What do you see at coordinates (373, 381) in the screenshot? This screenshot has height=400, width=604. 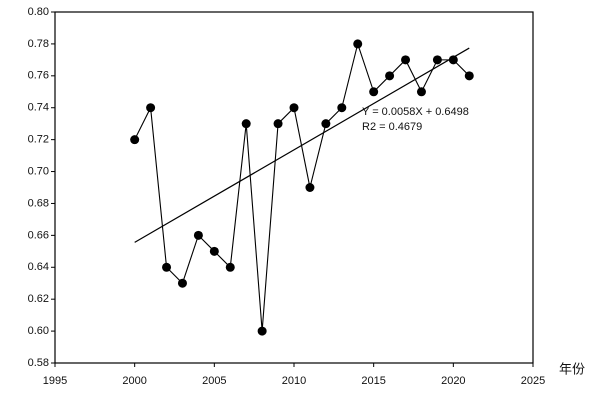 I see `x-tick-label: 2015` at bounding box center [373, 381].